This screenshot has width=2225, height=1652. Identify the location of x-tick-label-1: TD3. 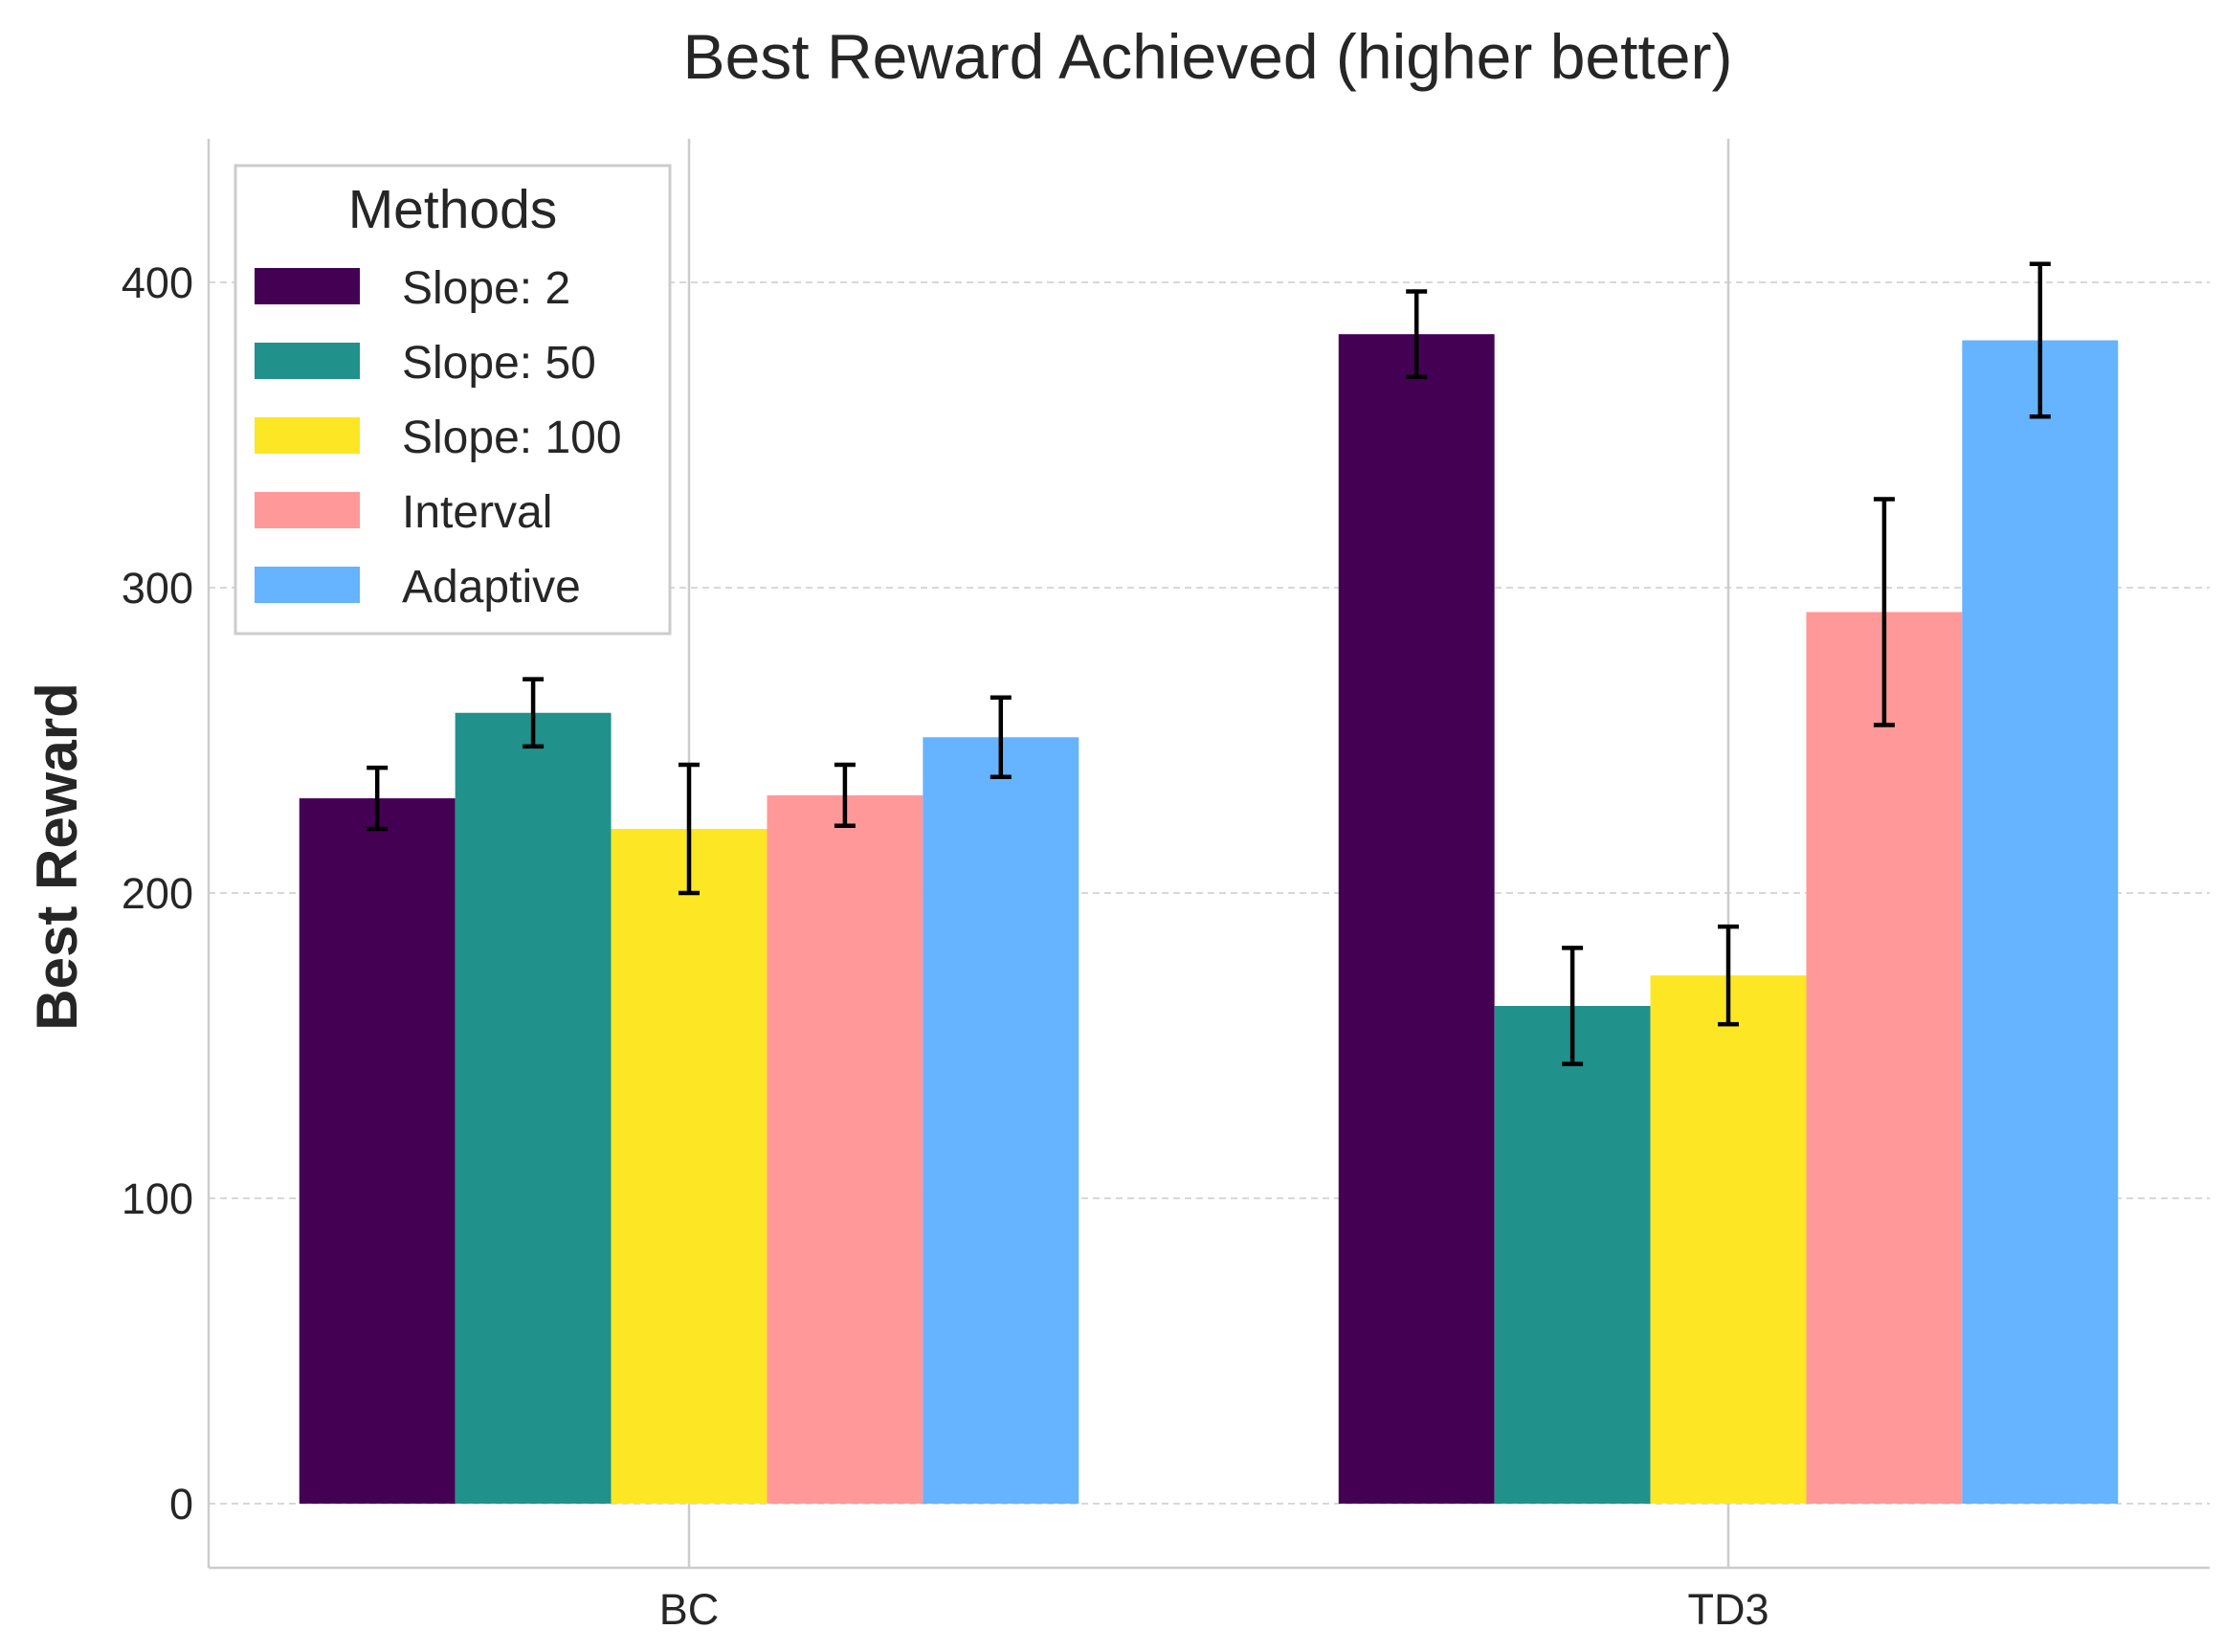
(1728, 1609).